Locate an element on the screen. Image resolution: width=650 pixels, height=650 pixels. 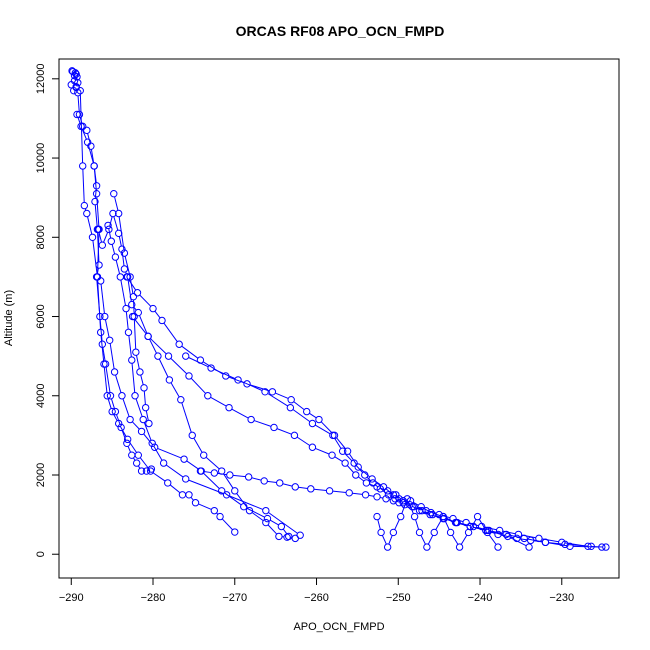
x-tick-label: −250 is located at coordinates (398, 598).